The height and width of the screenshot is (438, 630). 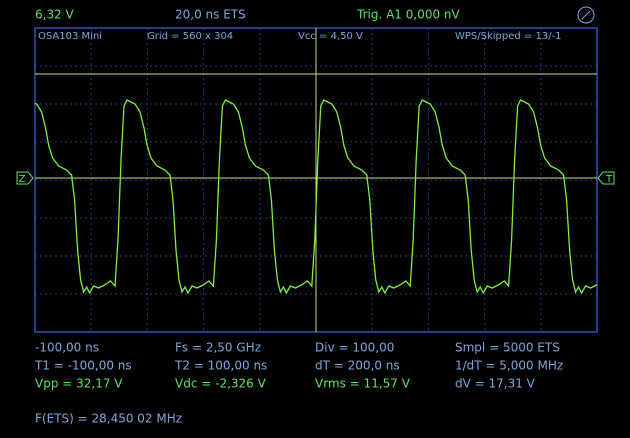 What do you see at coordinates (220, 366) in the screenshot?
I see `measurement: T2 = 100,00 ns` at bounding box center [220, 366].